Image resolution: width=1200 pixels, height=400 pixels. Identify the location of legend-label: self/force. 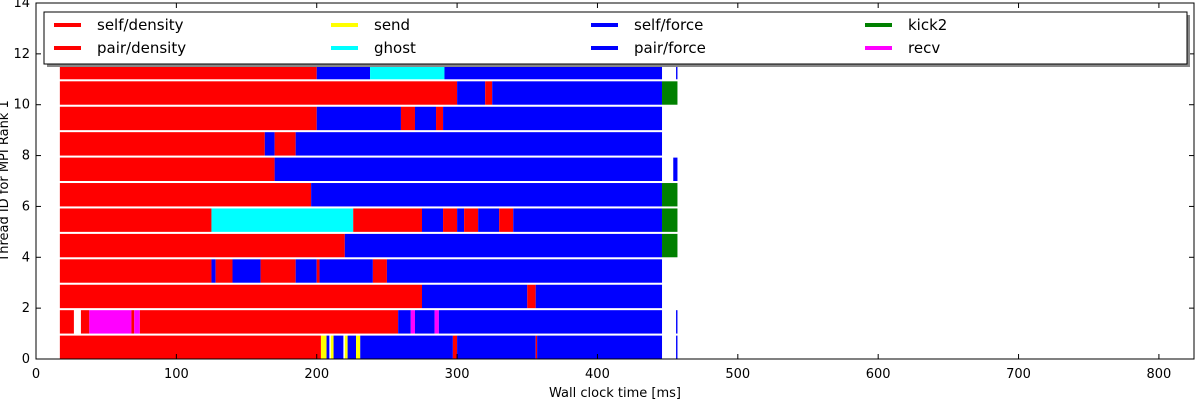
(668, 25).